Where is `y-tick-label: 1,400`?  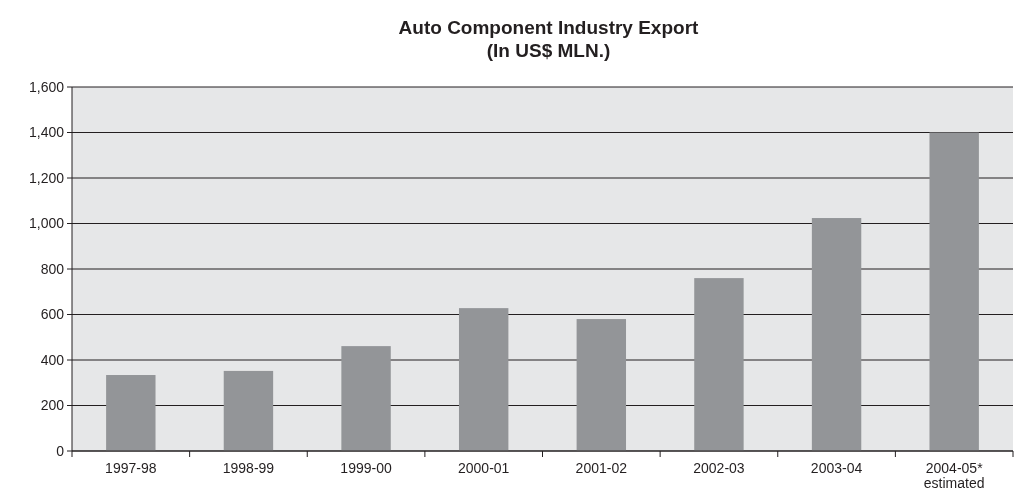 y-tick-label: 1,400 is located at coordinates (46, 132).